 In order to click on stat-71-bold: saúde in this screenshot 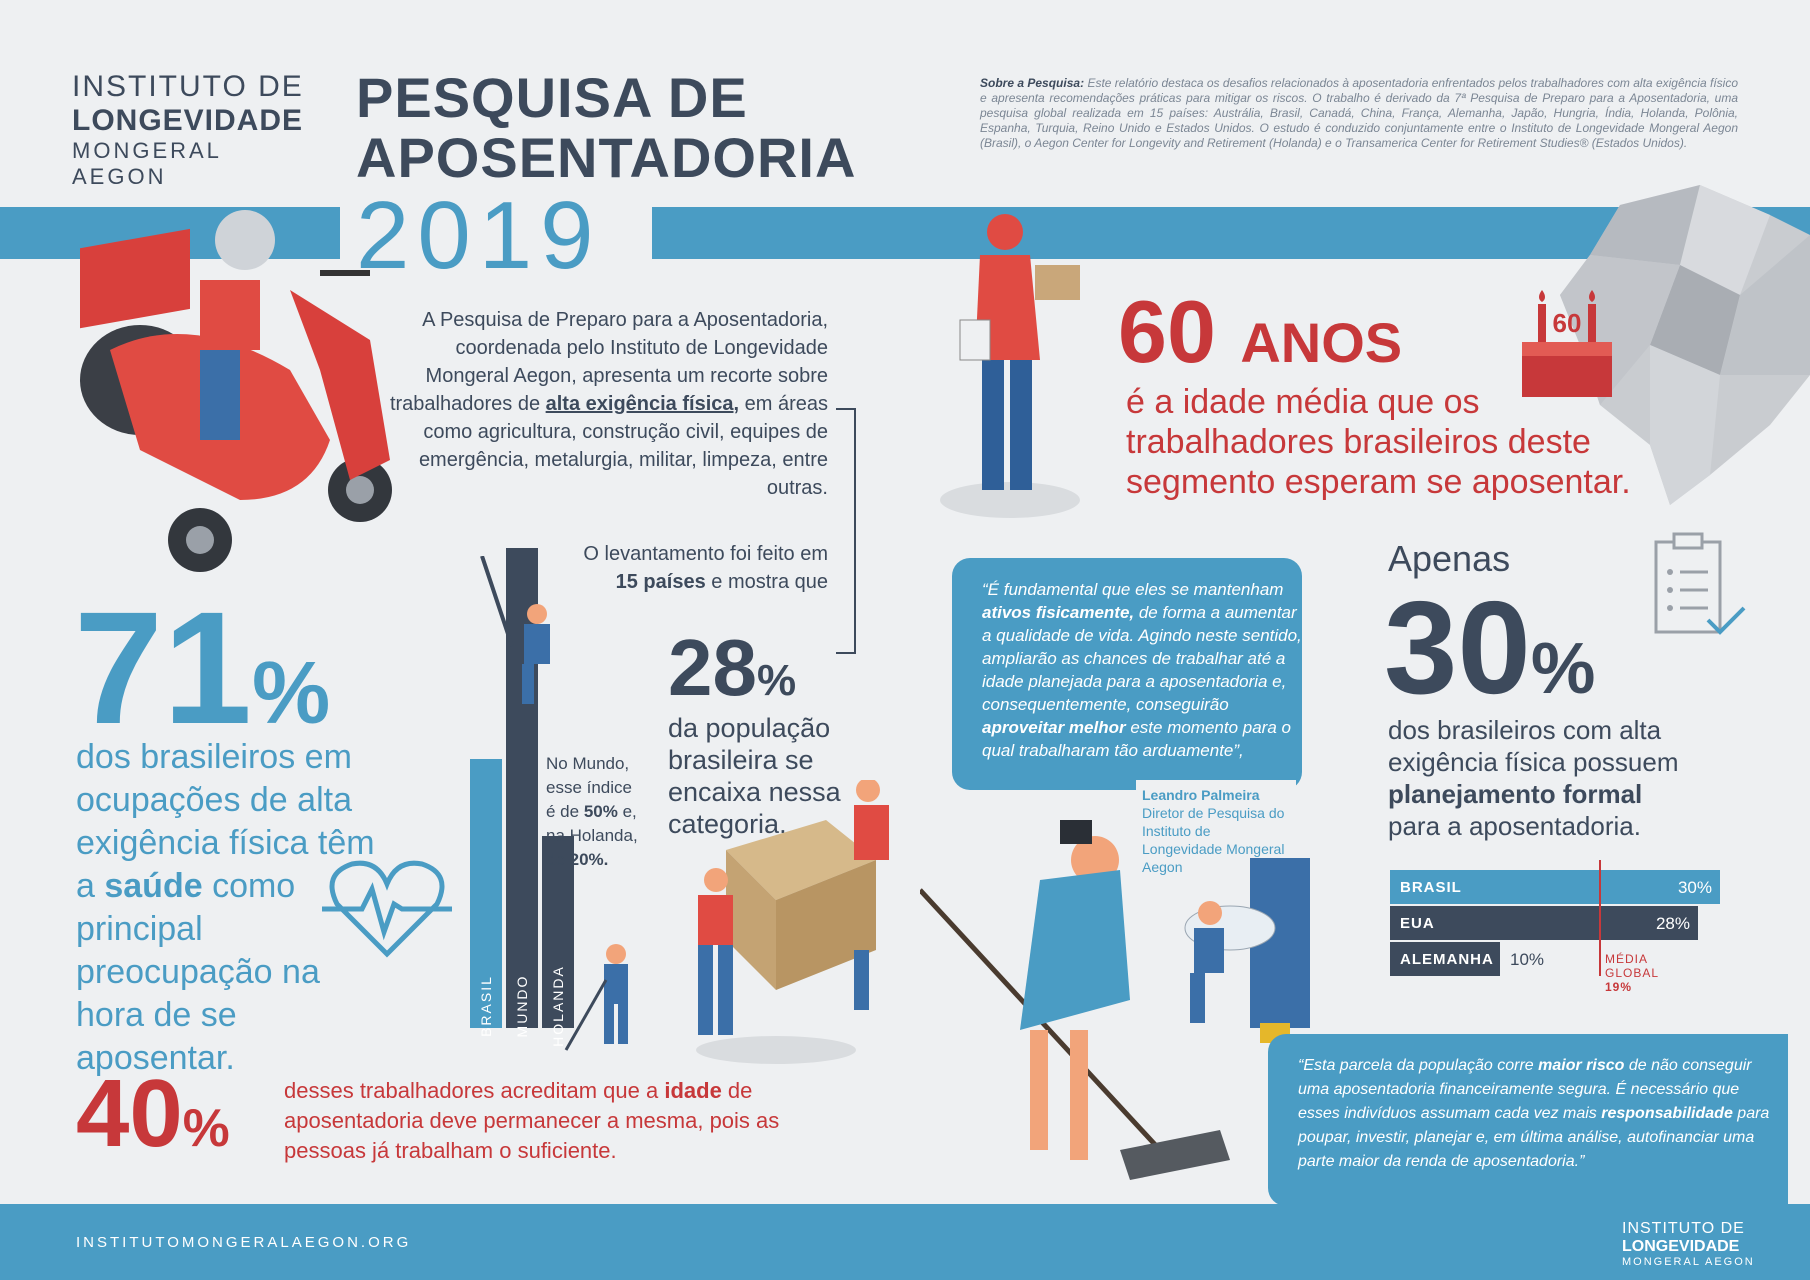, I will do `click(153, 886)`.